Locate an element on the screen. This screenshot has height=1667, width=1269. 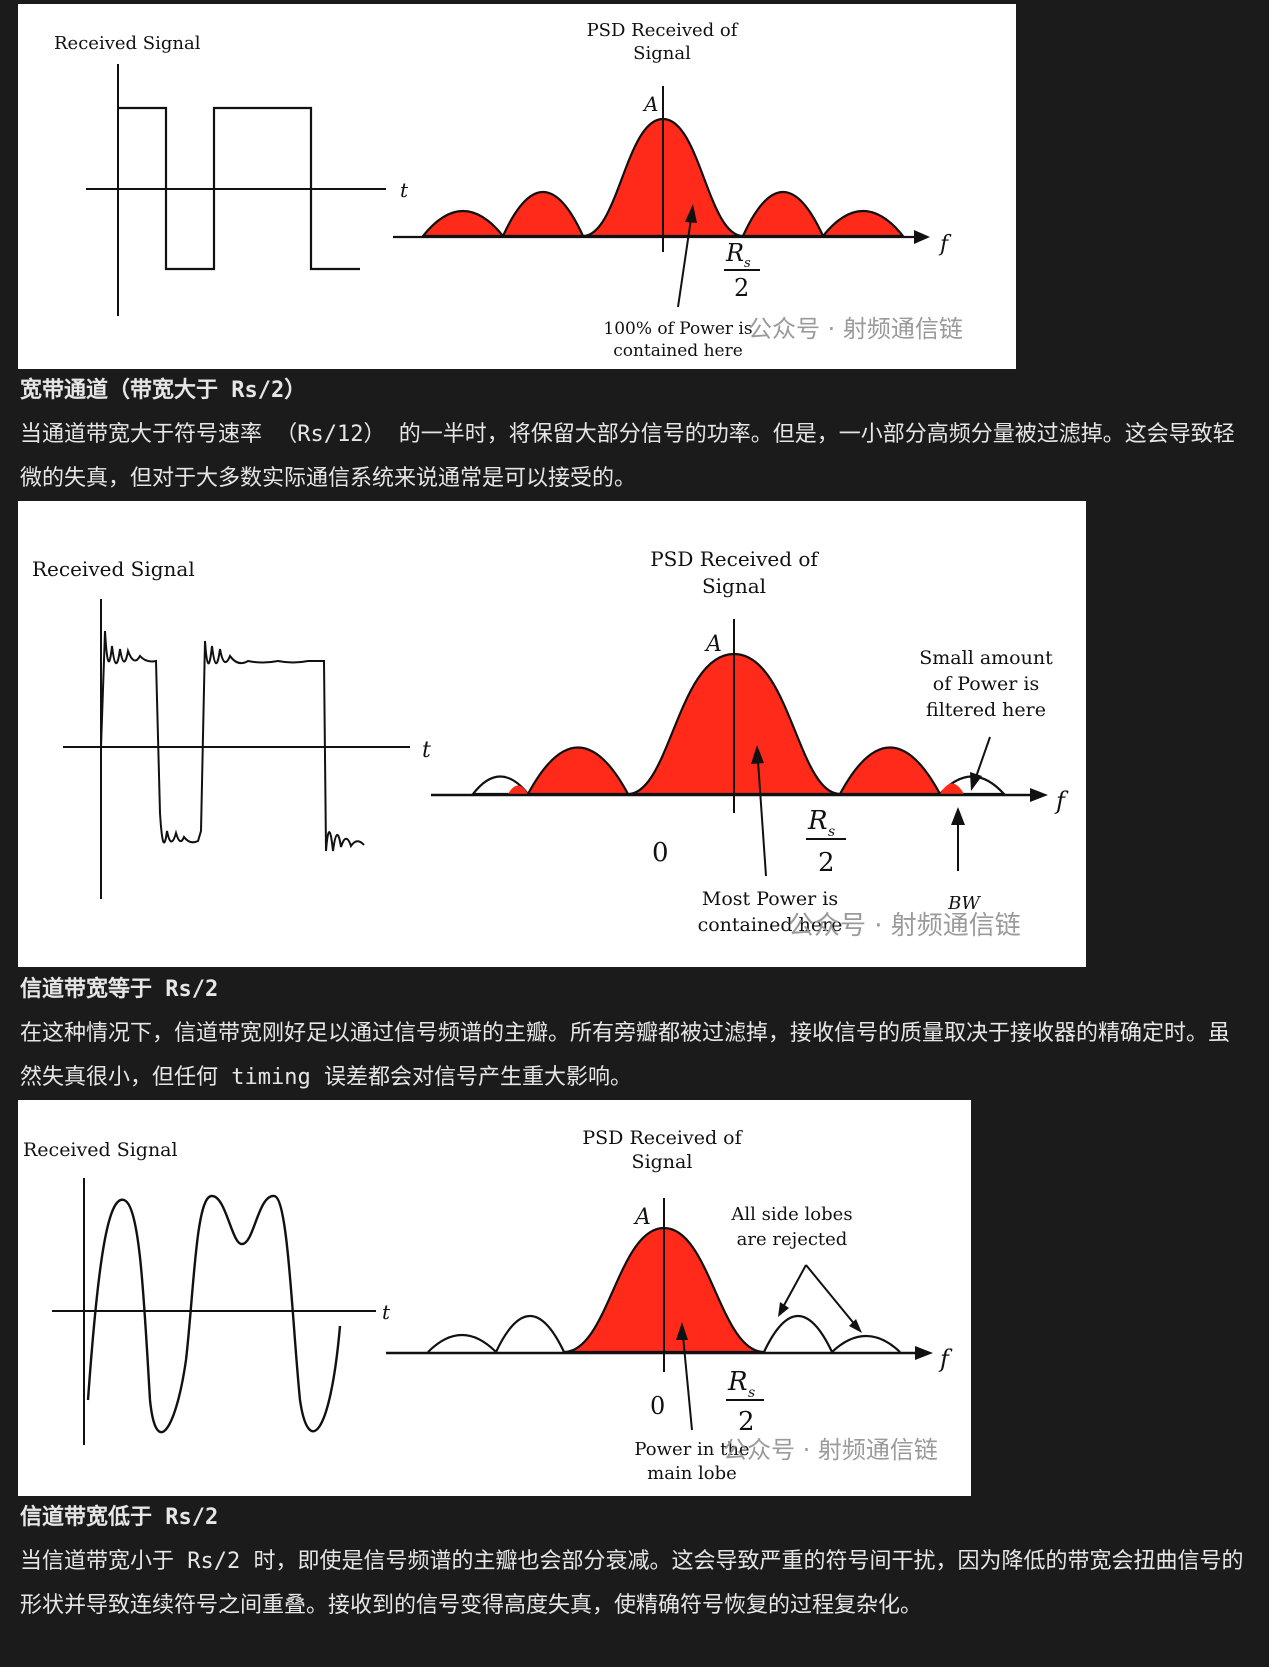
side-lobe-r2-partial is located at coordinates (952, 788).